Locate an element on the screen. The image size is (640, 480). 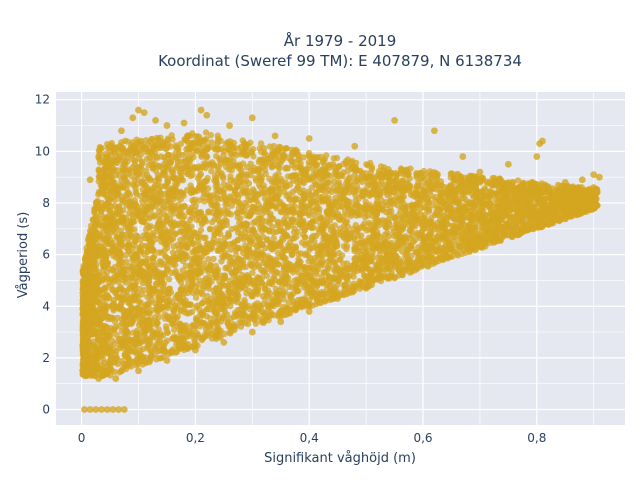
chart-title: År 1979 - 2019 is located at coordinates (340, 40).